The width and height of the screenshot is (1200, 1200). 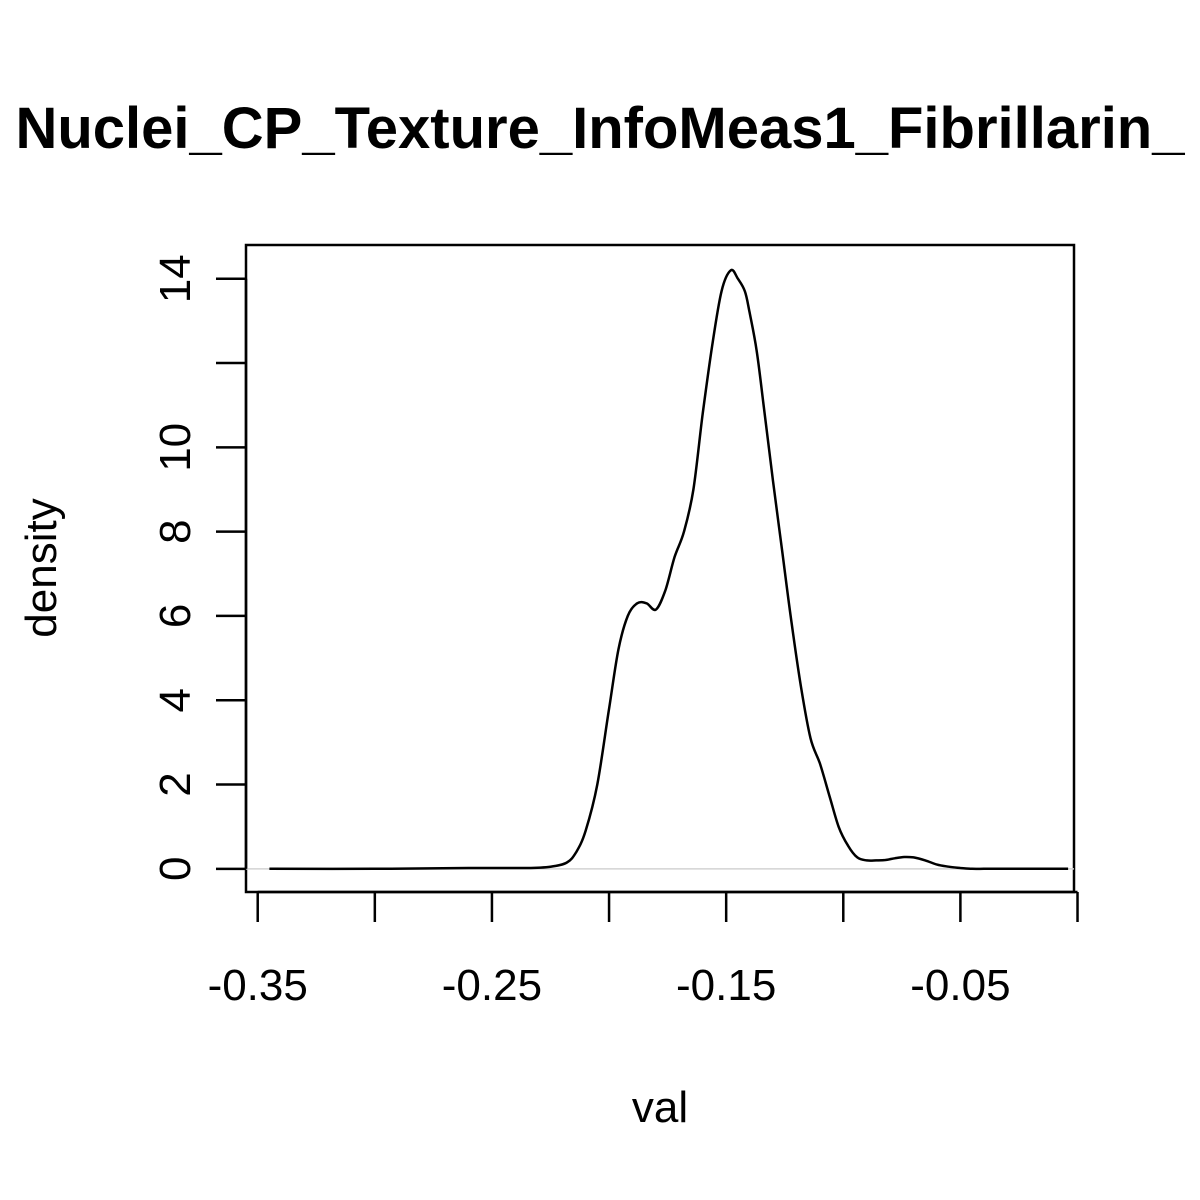 What do you see at coordinates (492, 985) in the screenshot?
I see `x-tick-label: -0.25` at bounding box center [492, 985].